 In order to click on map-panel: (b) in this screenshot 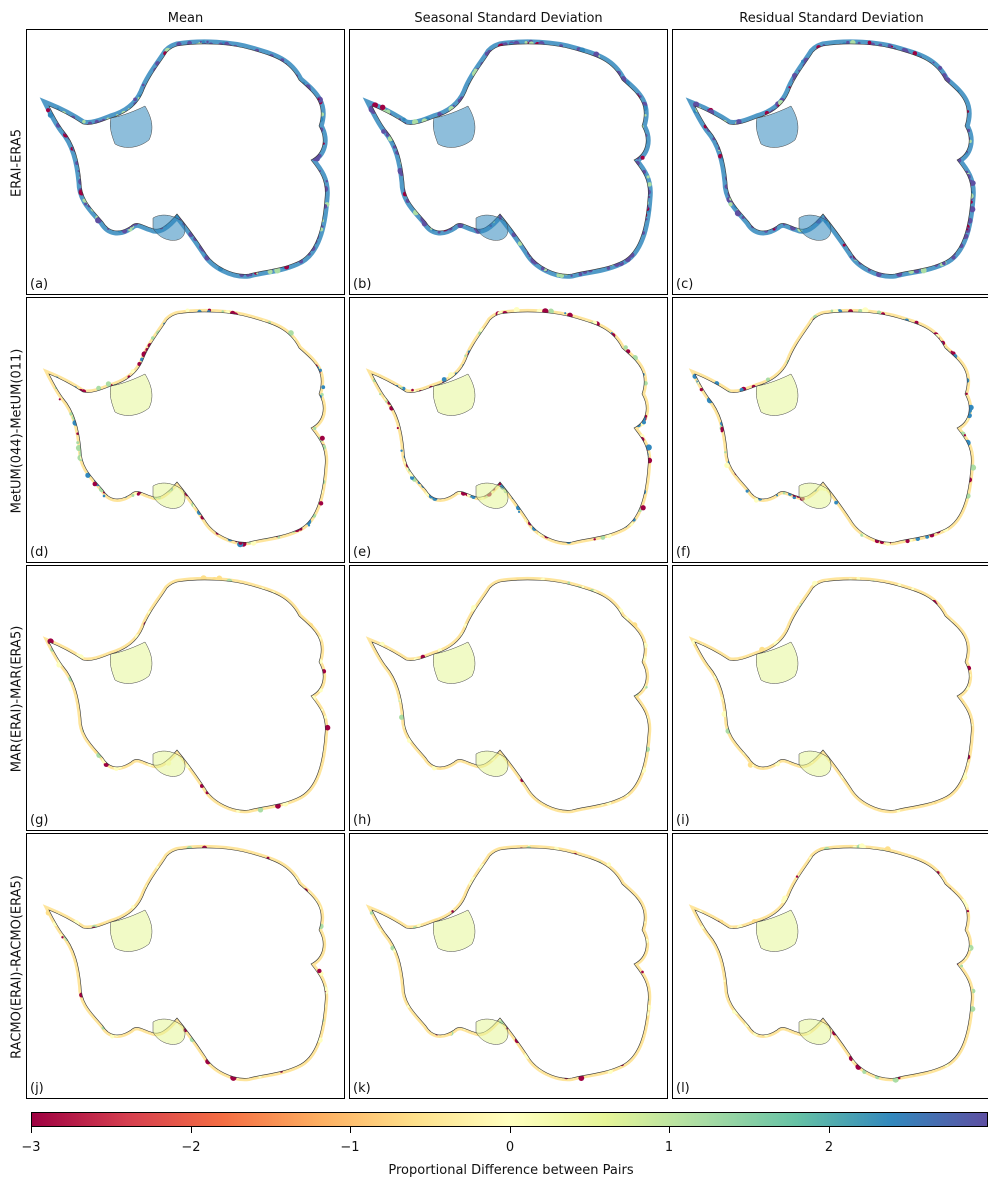, I will do `click(508, 162)`.